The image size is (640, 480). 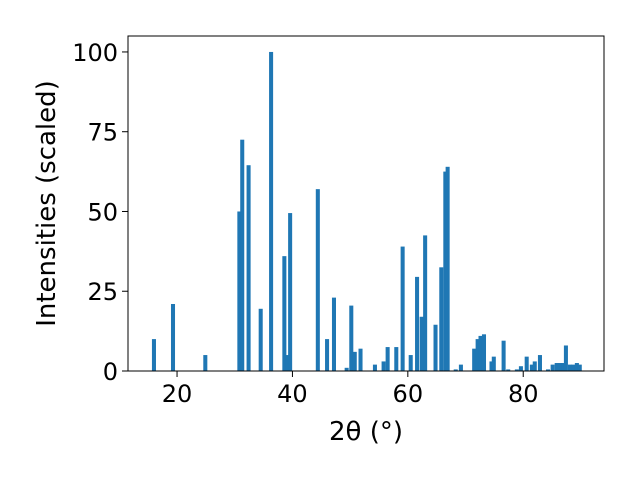 I want to click on y-tick-label: 0, so click(x=110, y=372).